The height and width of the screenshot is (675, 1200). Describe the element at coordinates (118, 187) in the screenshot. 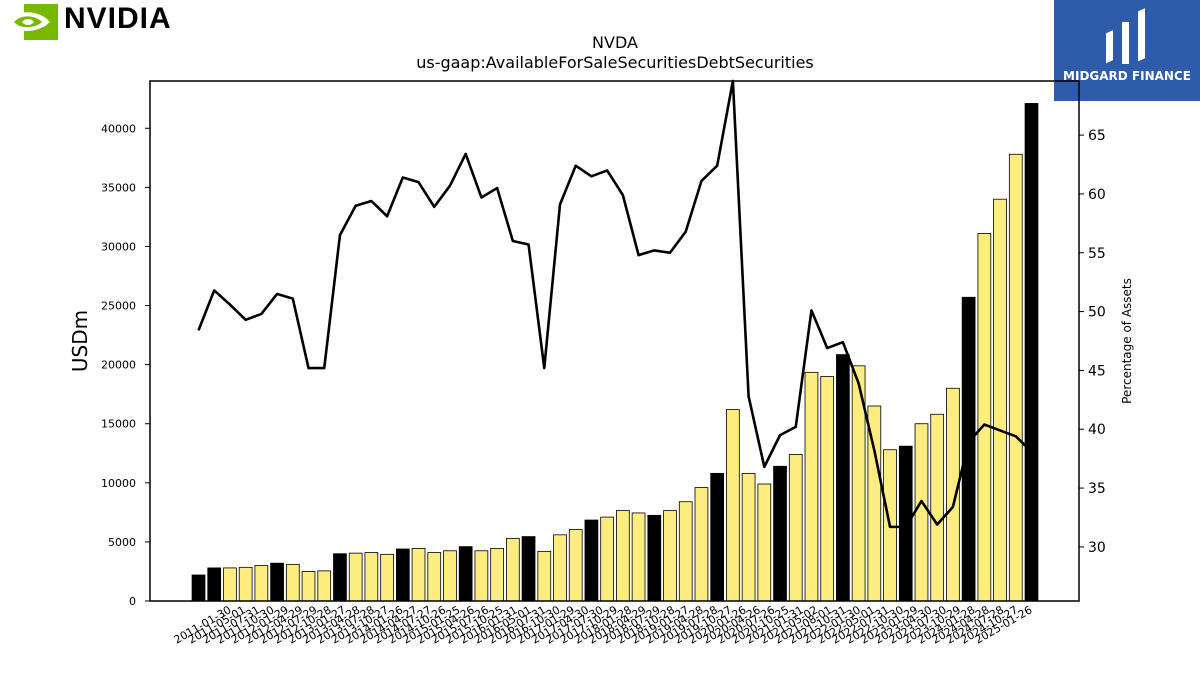

I see `y-tick-label: 35000` at that location.